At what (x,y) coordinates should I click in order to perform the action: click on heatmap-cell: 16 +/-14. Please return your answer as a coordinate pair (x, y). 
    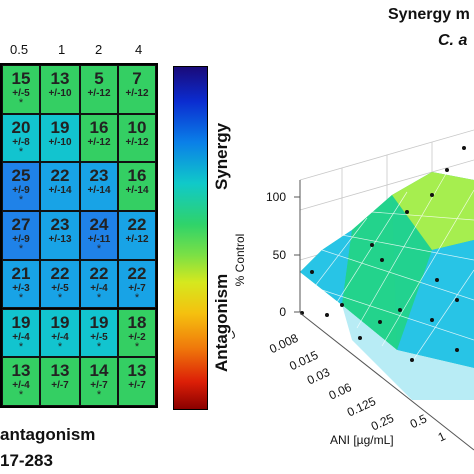
    Looking at the image, I should click on (137, 187).